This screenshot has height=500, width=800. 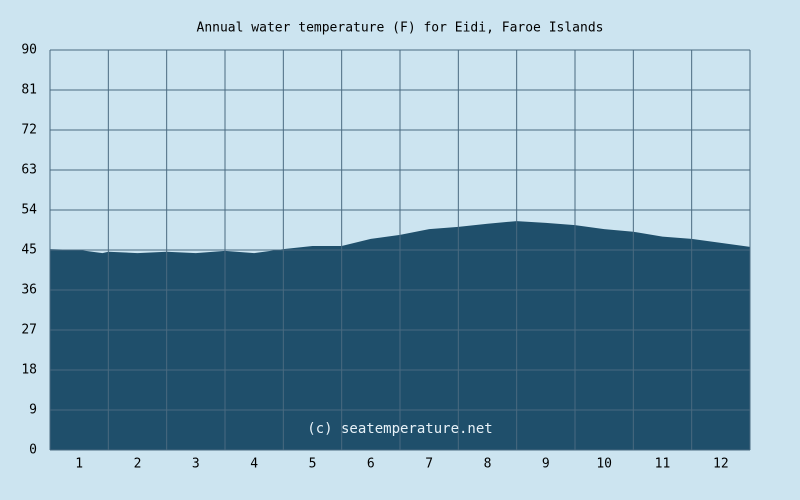 What do you see at coordinates (313, 464) in the screenshot?
I see `x-tick-label: 5` at bounding box center [313, 464].